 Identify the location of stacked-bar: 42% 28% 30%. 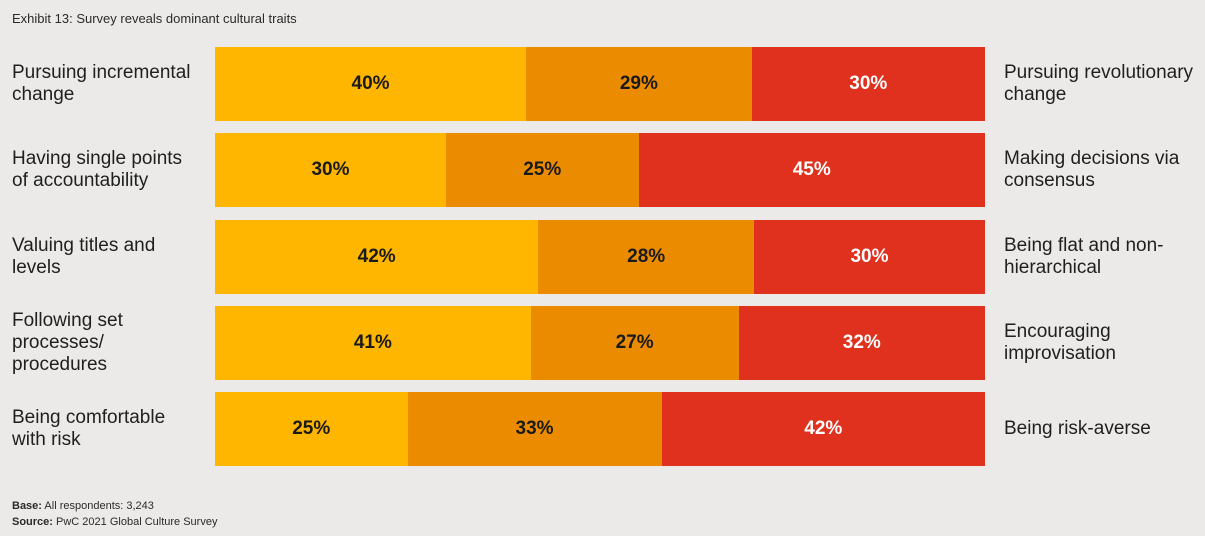
(600, 257).